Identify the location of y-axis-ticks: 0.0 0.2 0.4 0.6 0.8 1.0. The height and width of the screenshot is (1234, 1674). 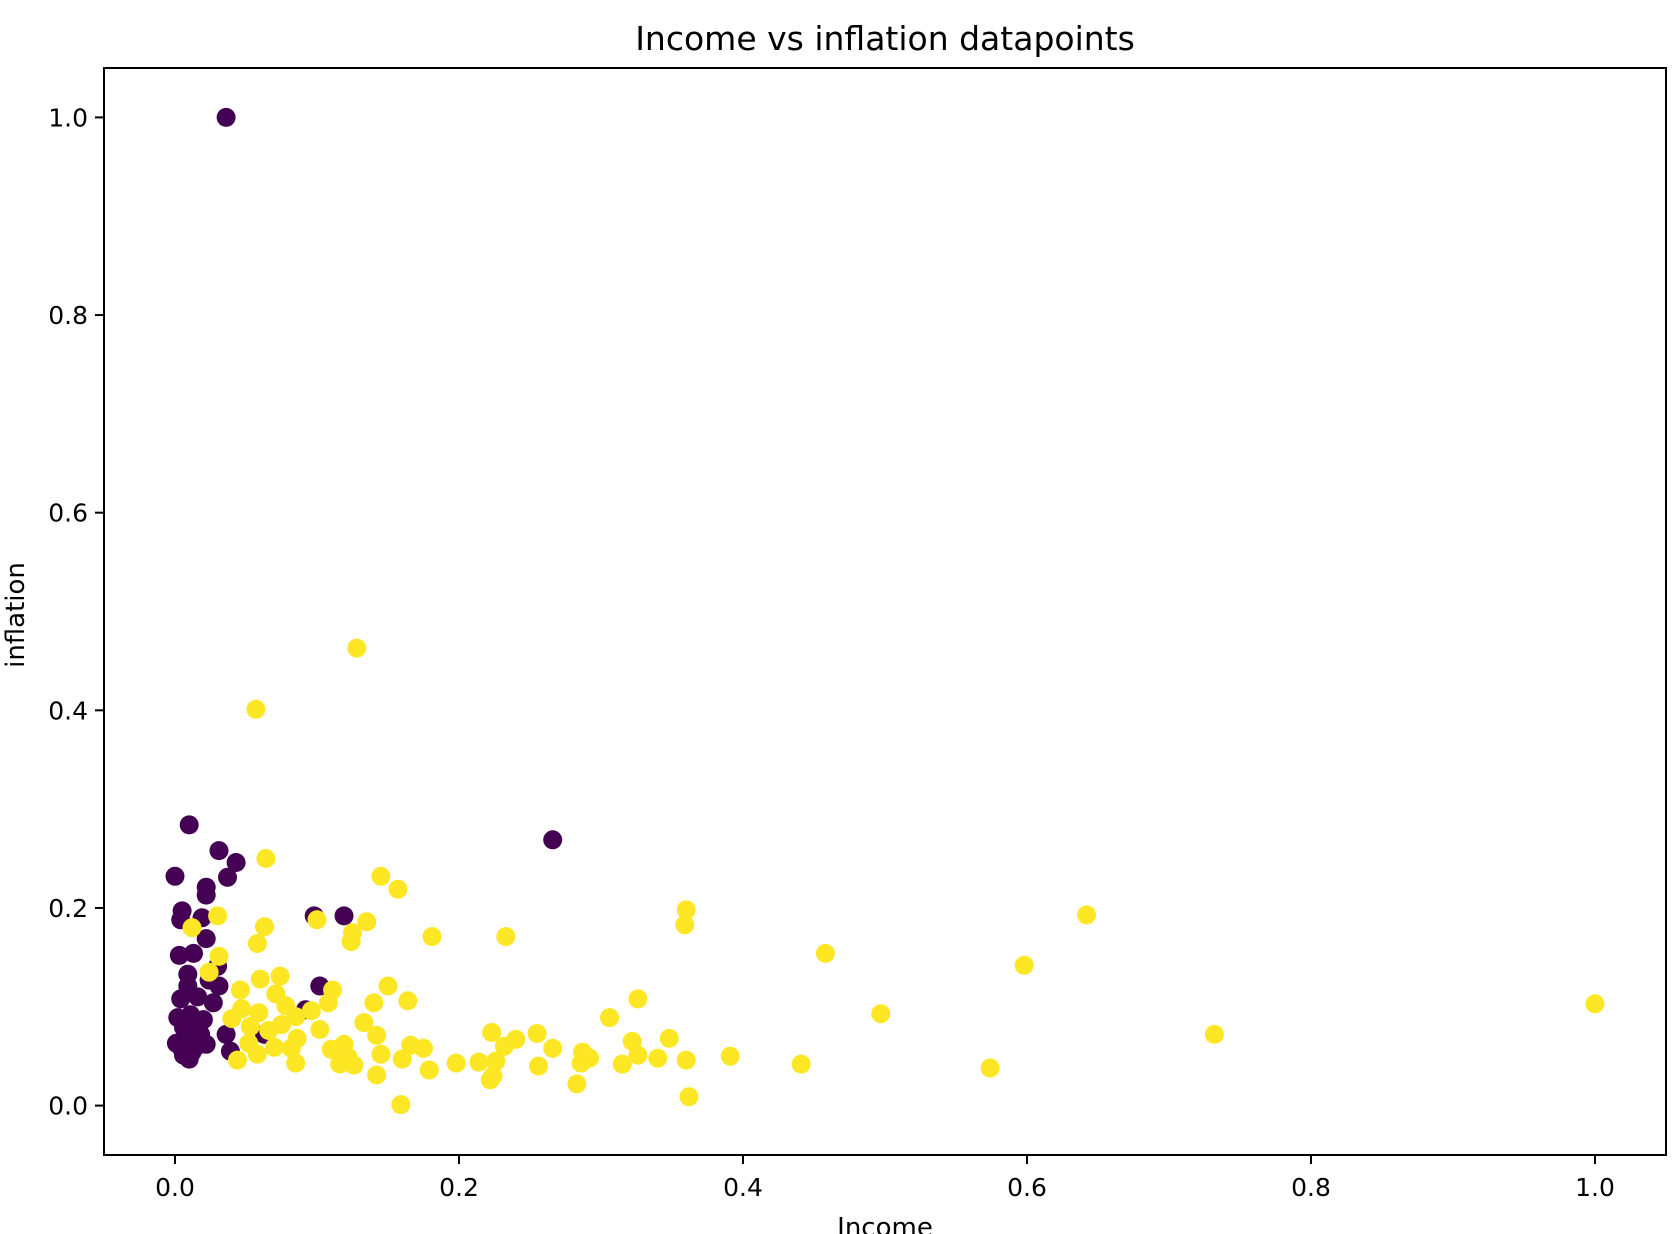
(76, 612).